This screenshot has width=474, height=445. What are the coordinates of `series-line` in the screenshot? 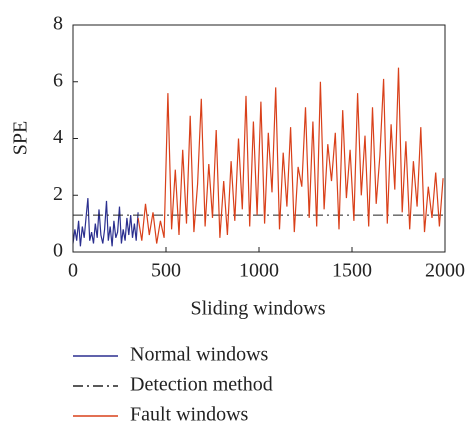 It's located at (105, 222).